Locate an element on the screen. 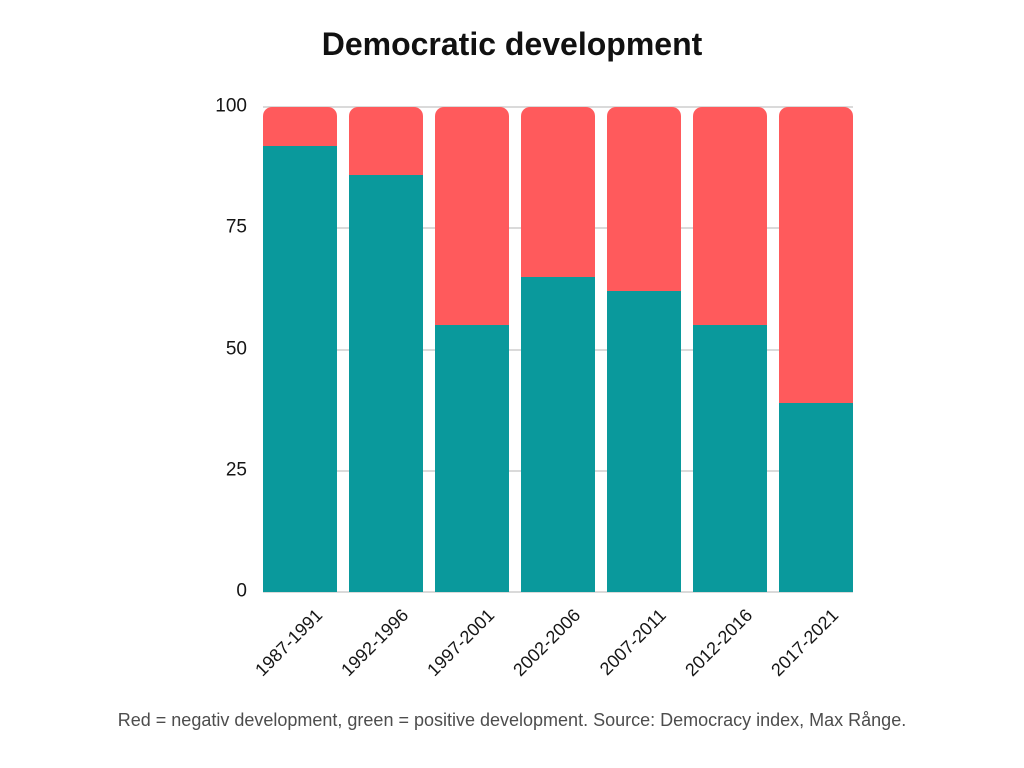 Image resolution: width=1024 pixels, height=768 pixels. x-tick-label-2002-2006: 2002-2006 is located at coordinates (547, 643).